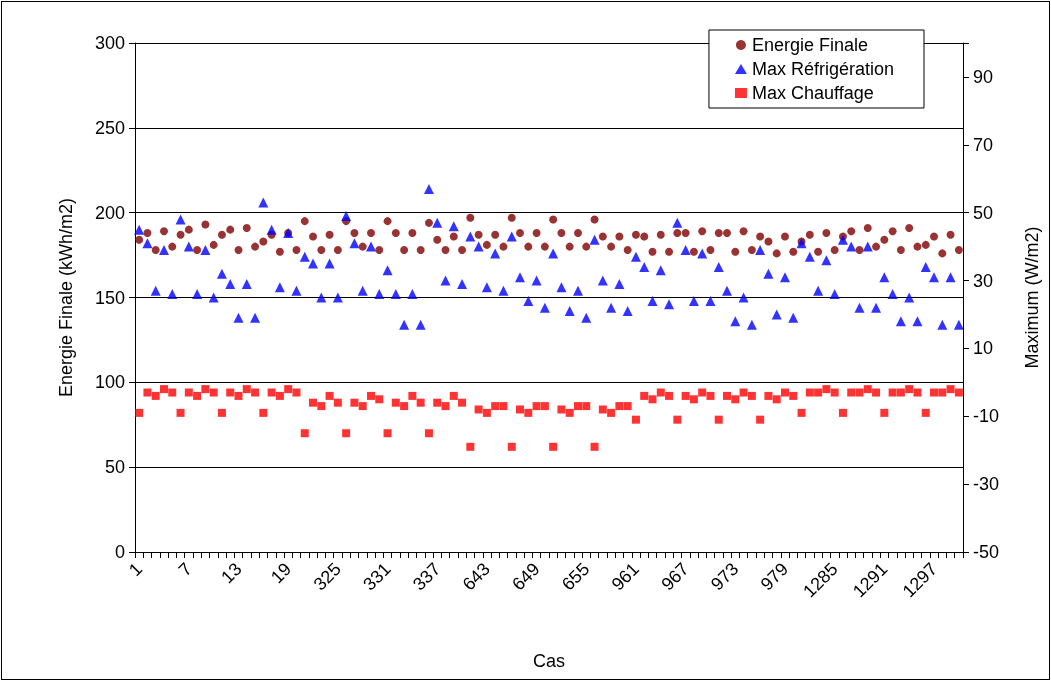 This screenshot has width=1051, height=681. I want to click on y2-tick-label: -10, so click(986, 416).